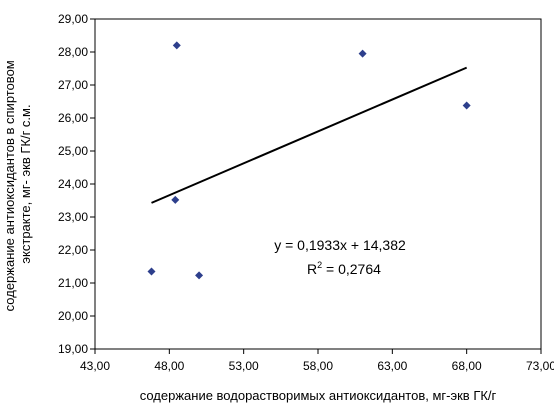 This screenshot has width=554, height=410. Describe the element at coordinates (318, 366) in the screenshot. I see `x-tick-label: 58,00` at that location.